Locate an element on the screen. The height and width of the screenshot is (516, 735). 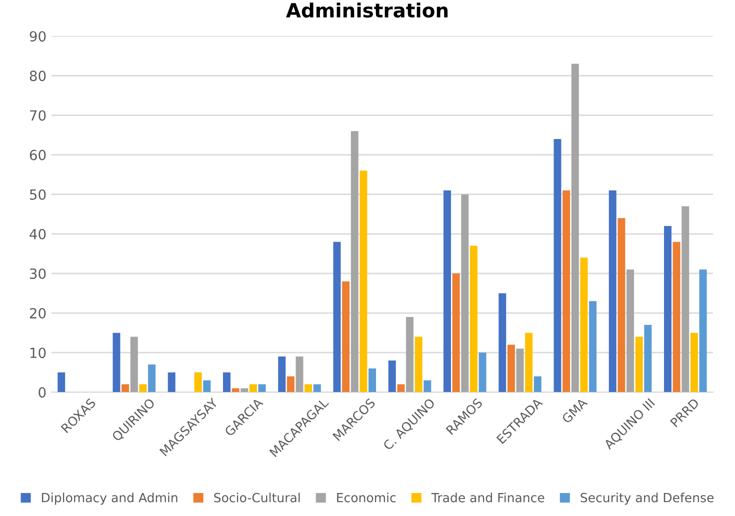
y-tick-label: 50 is located at coordinates (38, 194).